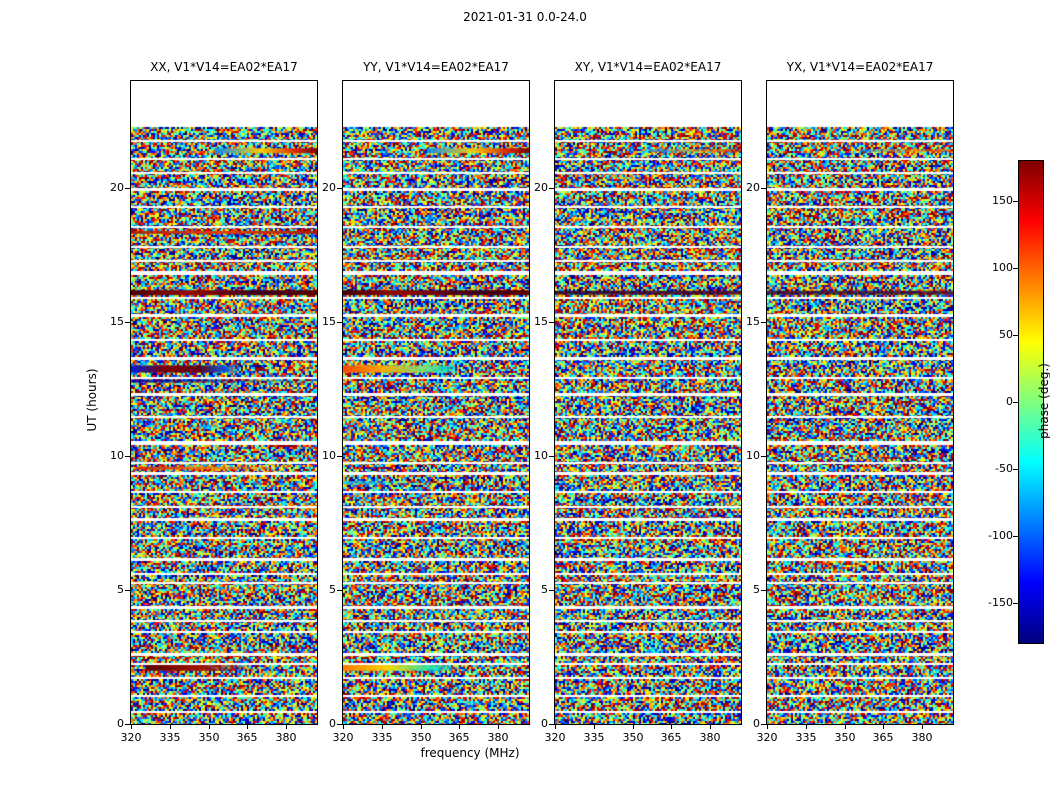 This screenshot has height=800, width=1050. I want to click on phase-heatmap-xy, so click(648, 402).